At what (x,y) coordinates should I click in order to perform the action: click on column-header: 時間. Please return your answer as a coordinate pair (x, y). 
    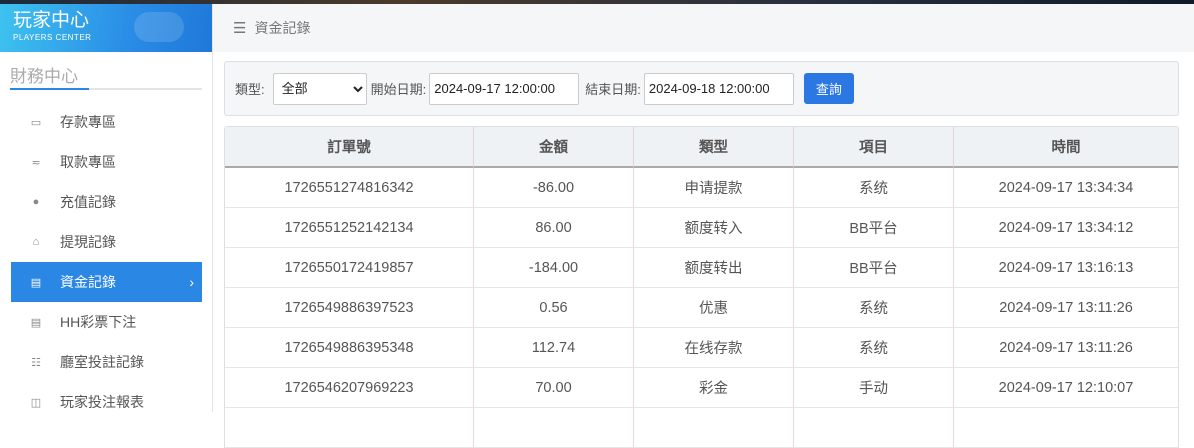
    Looking at the image, I should click on (1066, 147).